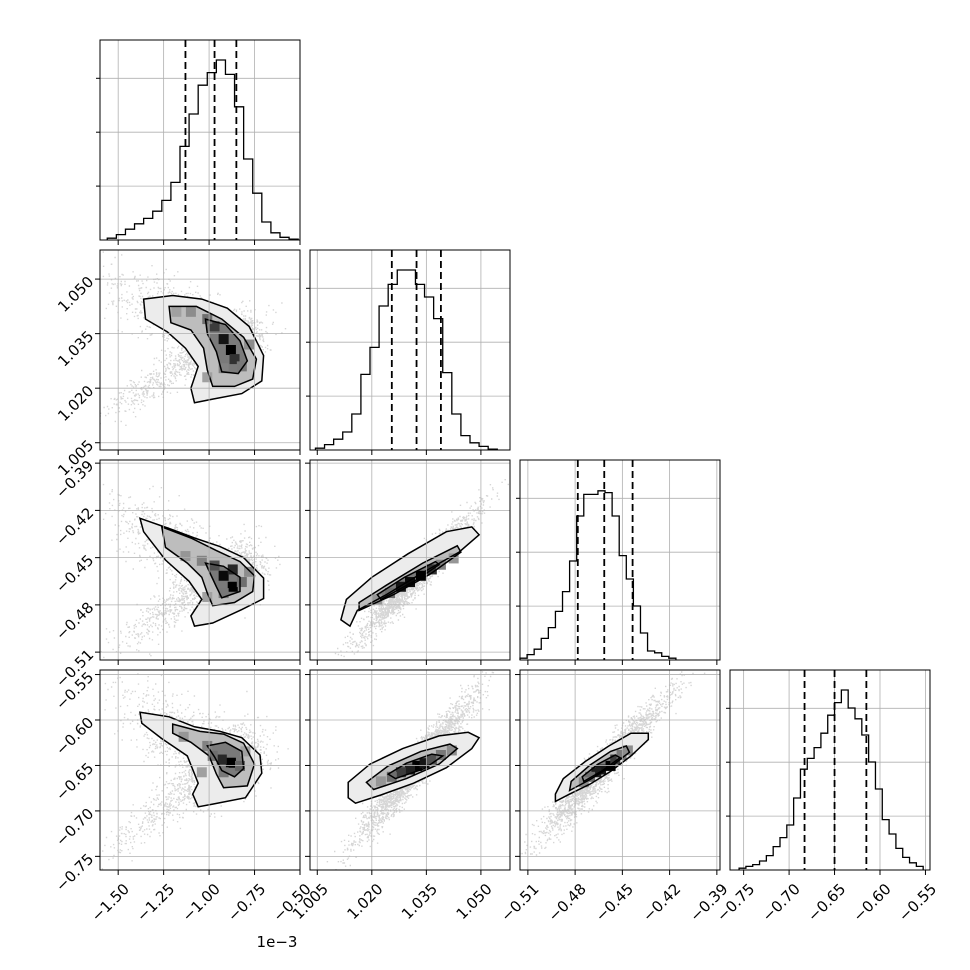 This screenshot has width=970, height=970. What do you see at coordinates (75, 294) in the screenshot?
I see `y-tick-label-1-3: 1.050` at bounding box center [75, 294].